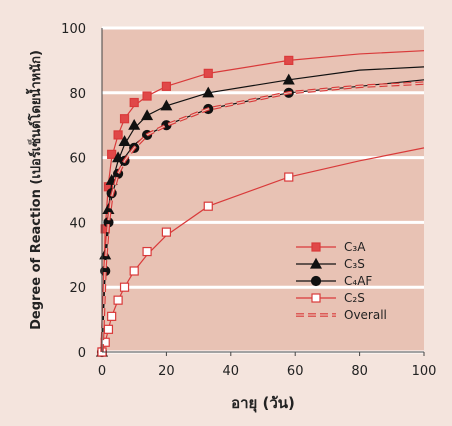 Image resolution: width=452 pixels, height=426 pixels. Describe the element at coordinates (77, 288) in the screenshot. I see `y-tick-label: 20` at that location.